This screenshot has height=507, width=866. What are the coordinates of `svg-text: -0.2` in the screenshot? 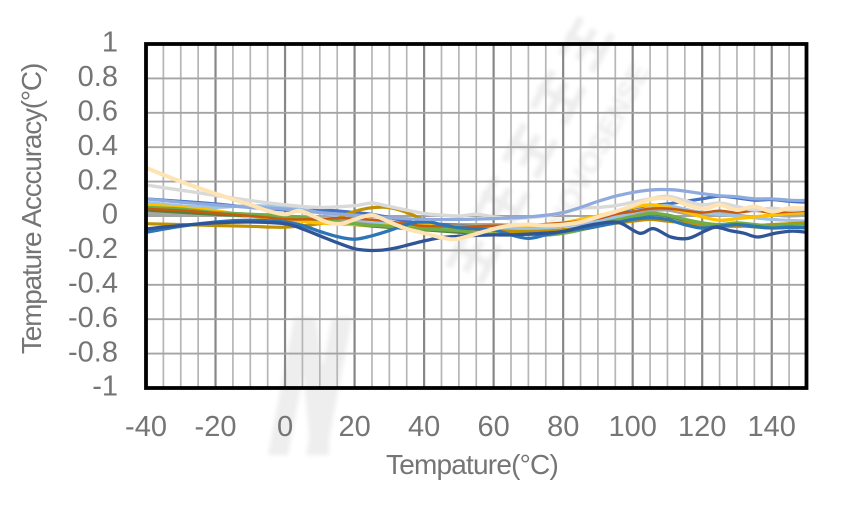 It's located at (93, 249).